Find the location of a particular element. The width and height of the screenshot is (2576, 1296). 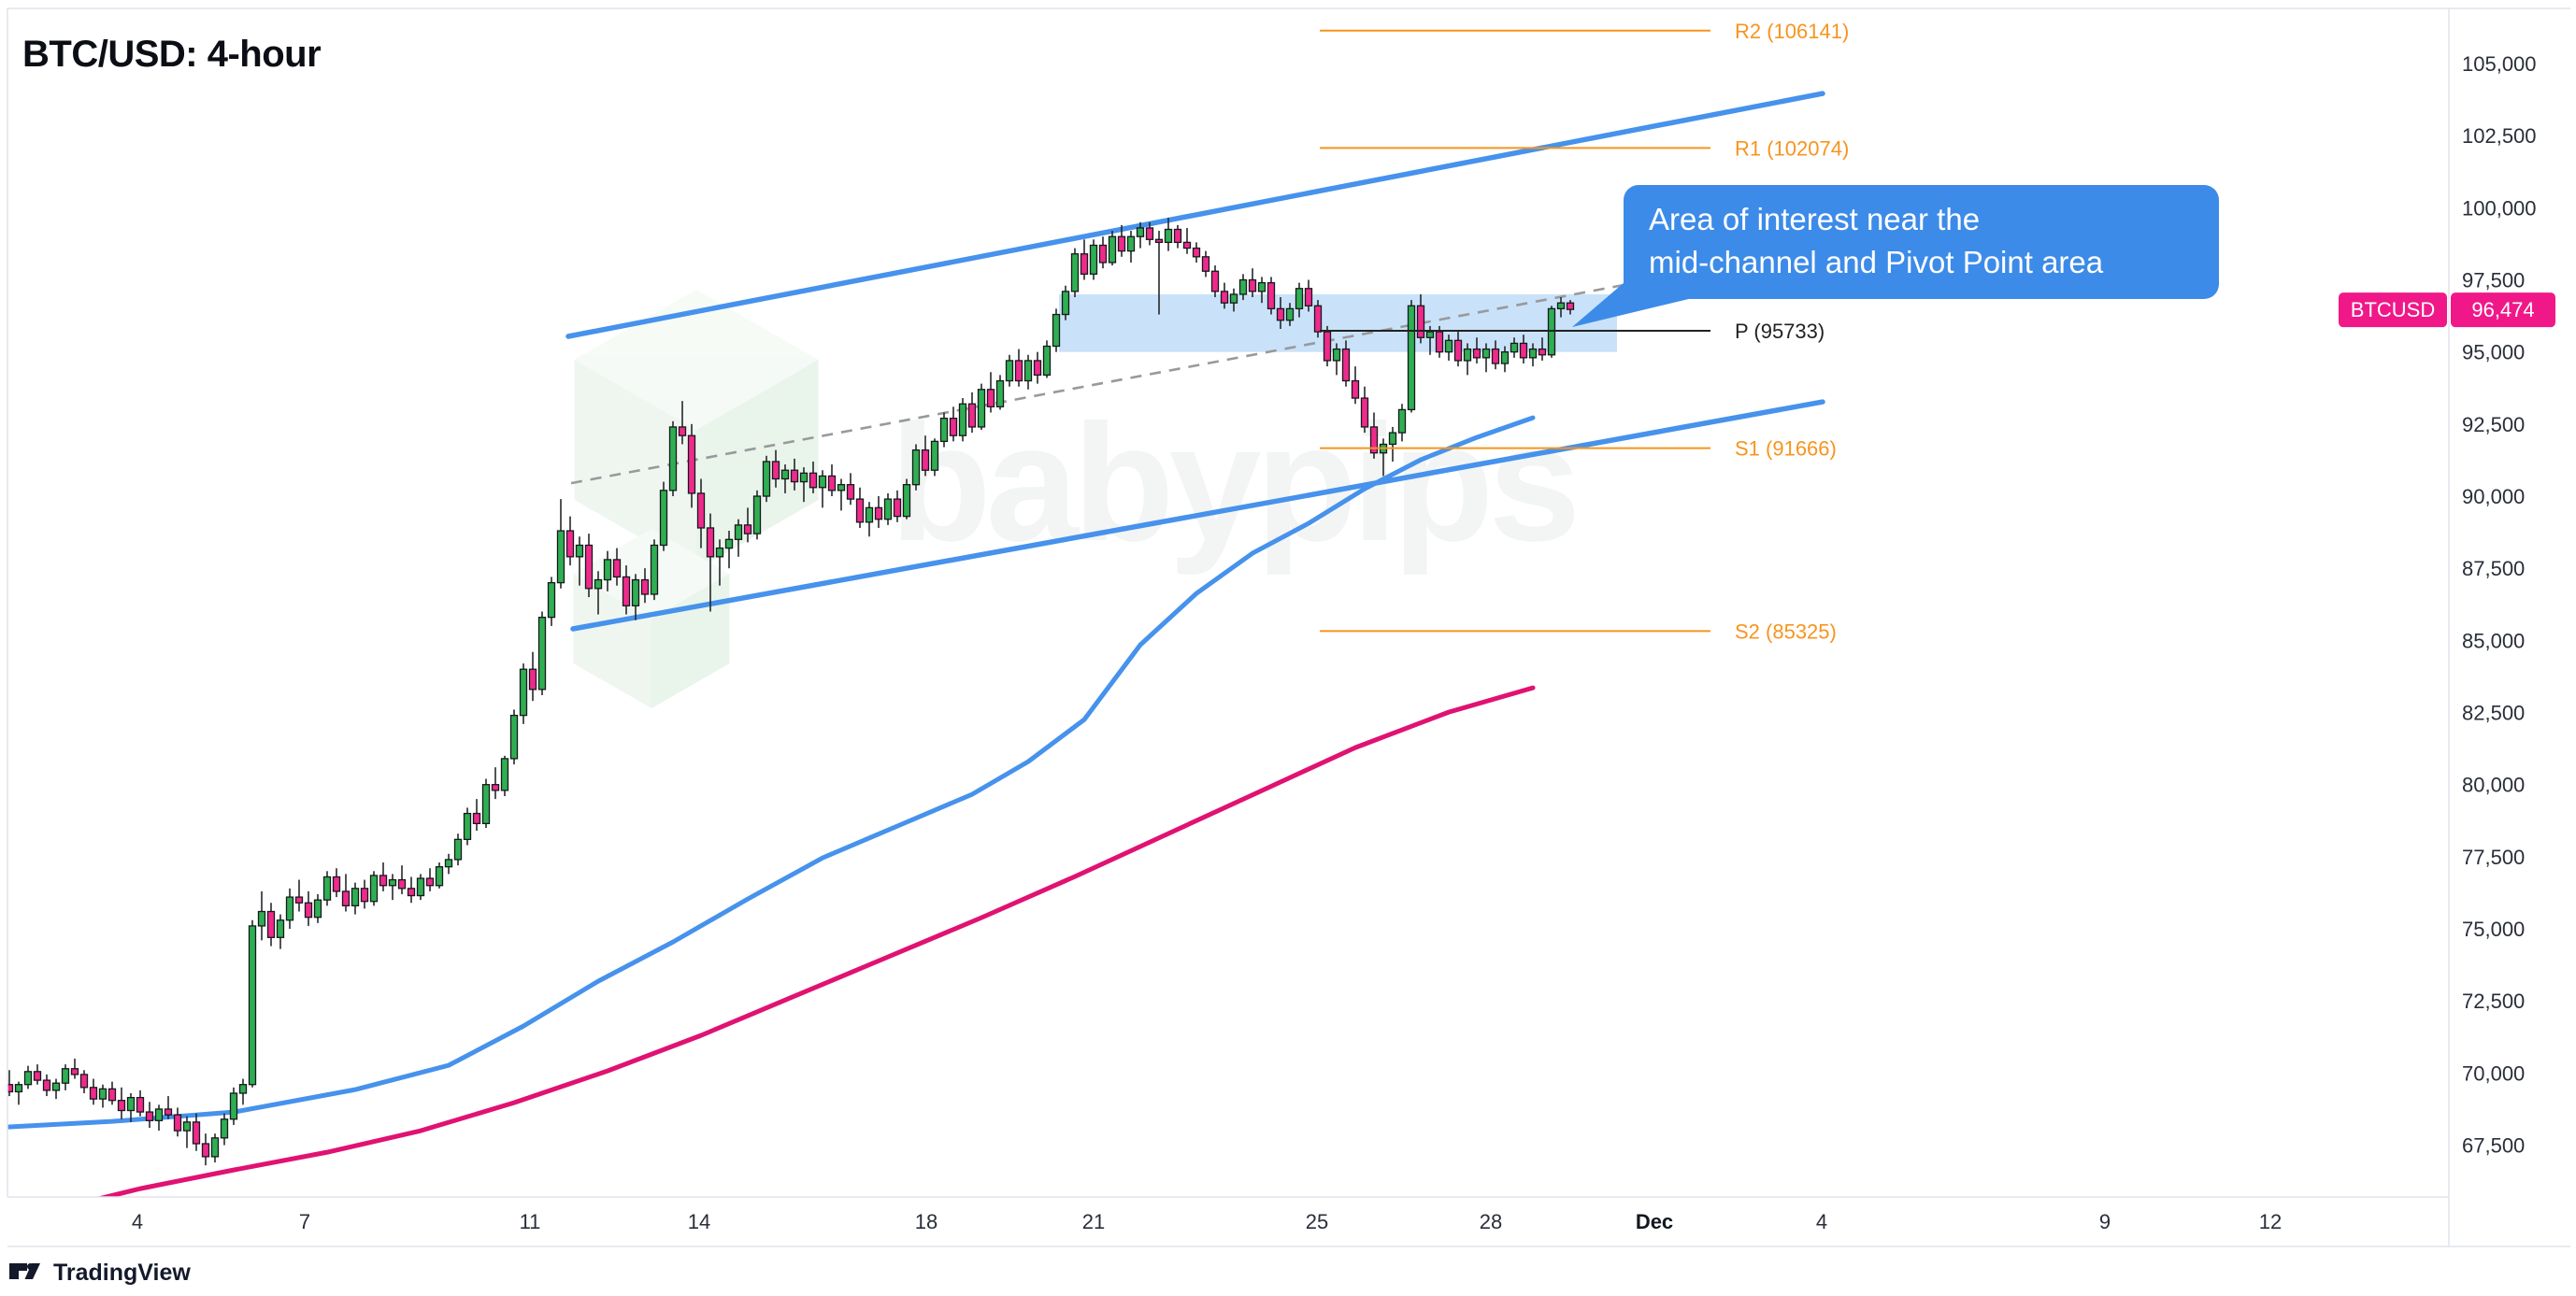

channel-mid-dashed-line is located at coordinates (1197, 365).